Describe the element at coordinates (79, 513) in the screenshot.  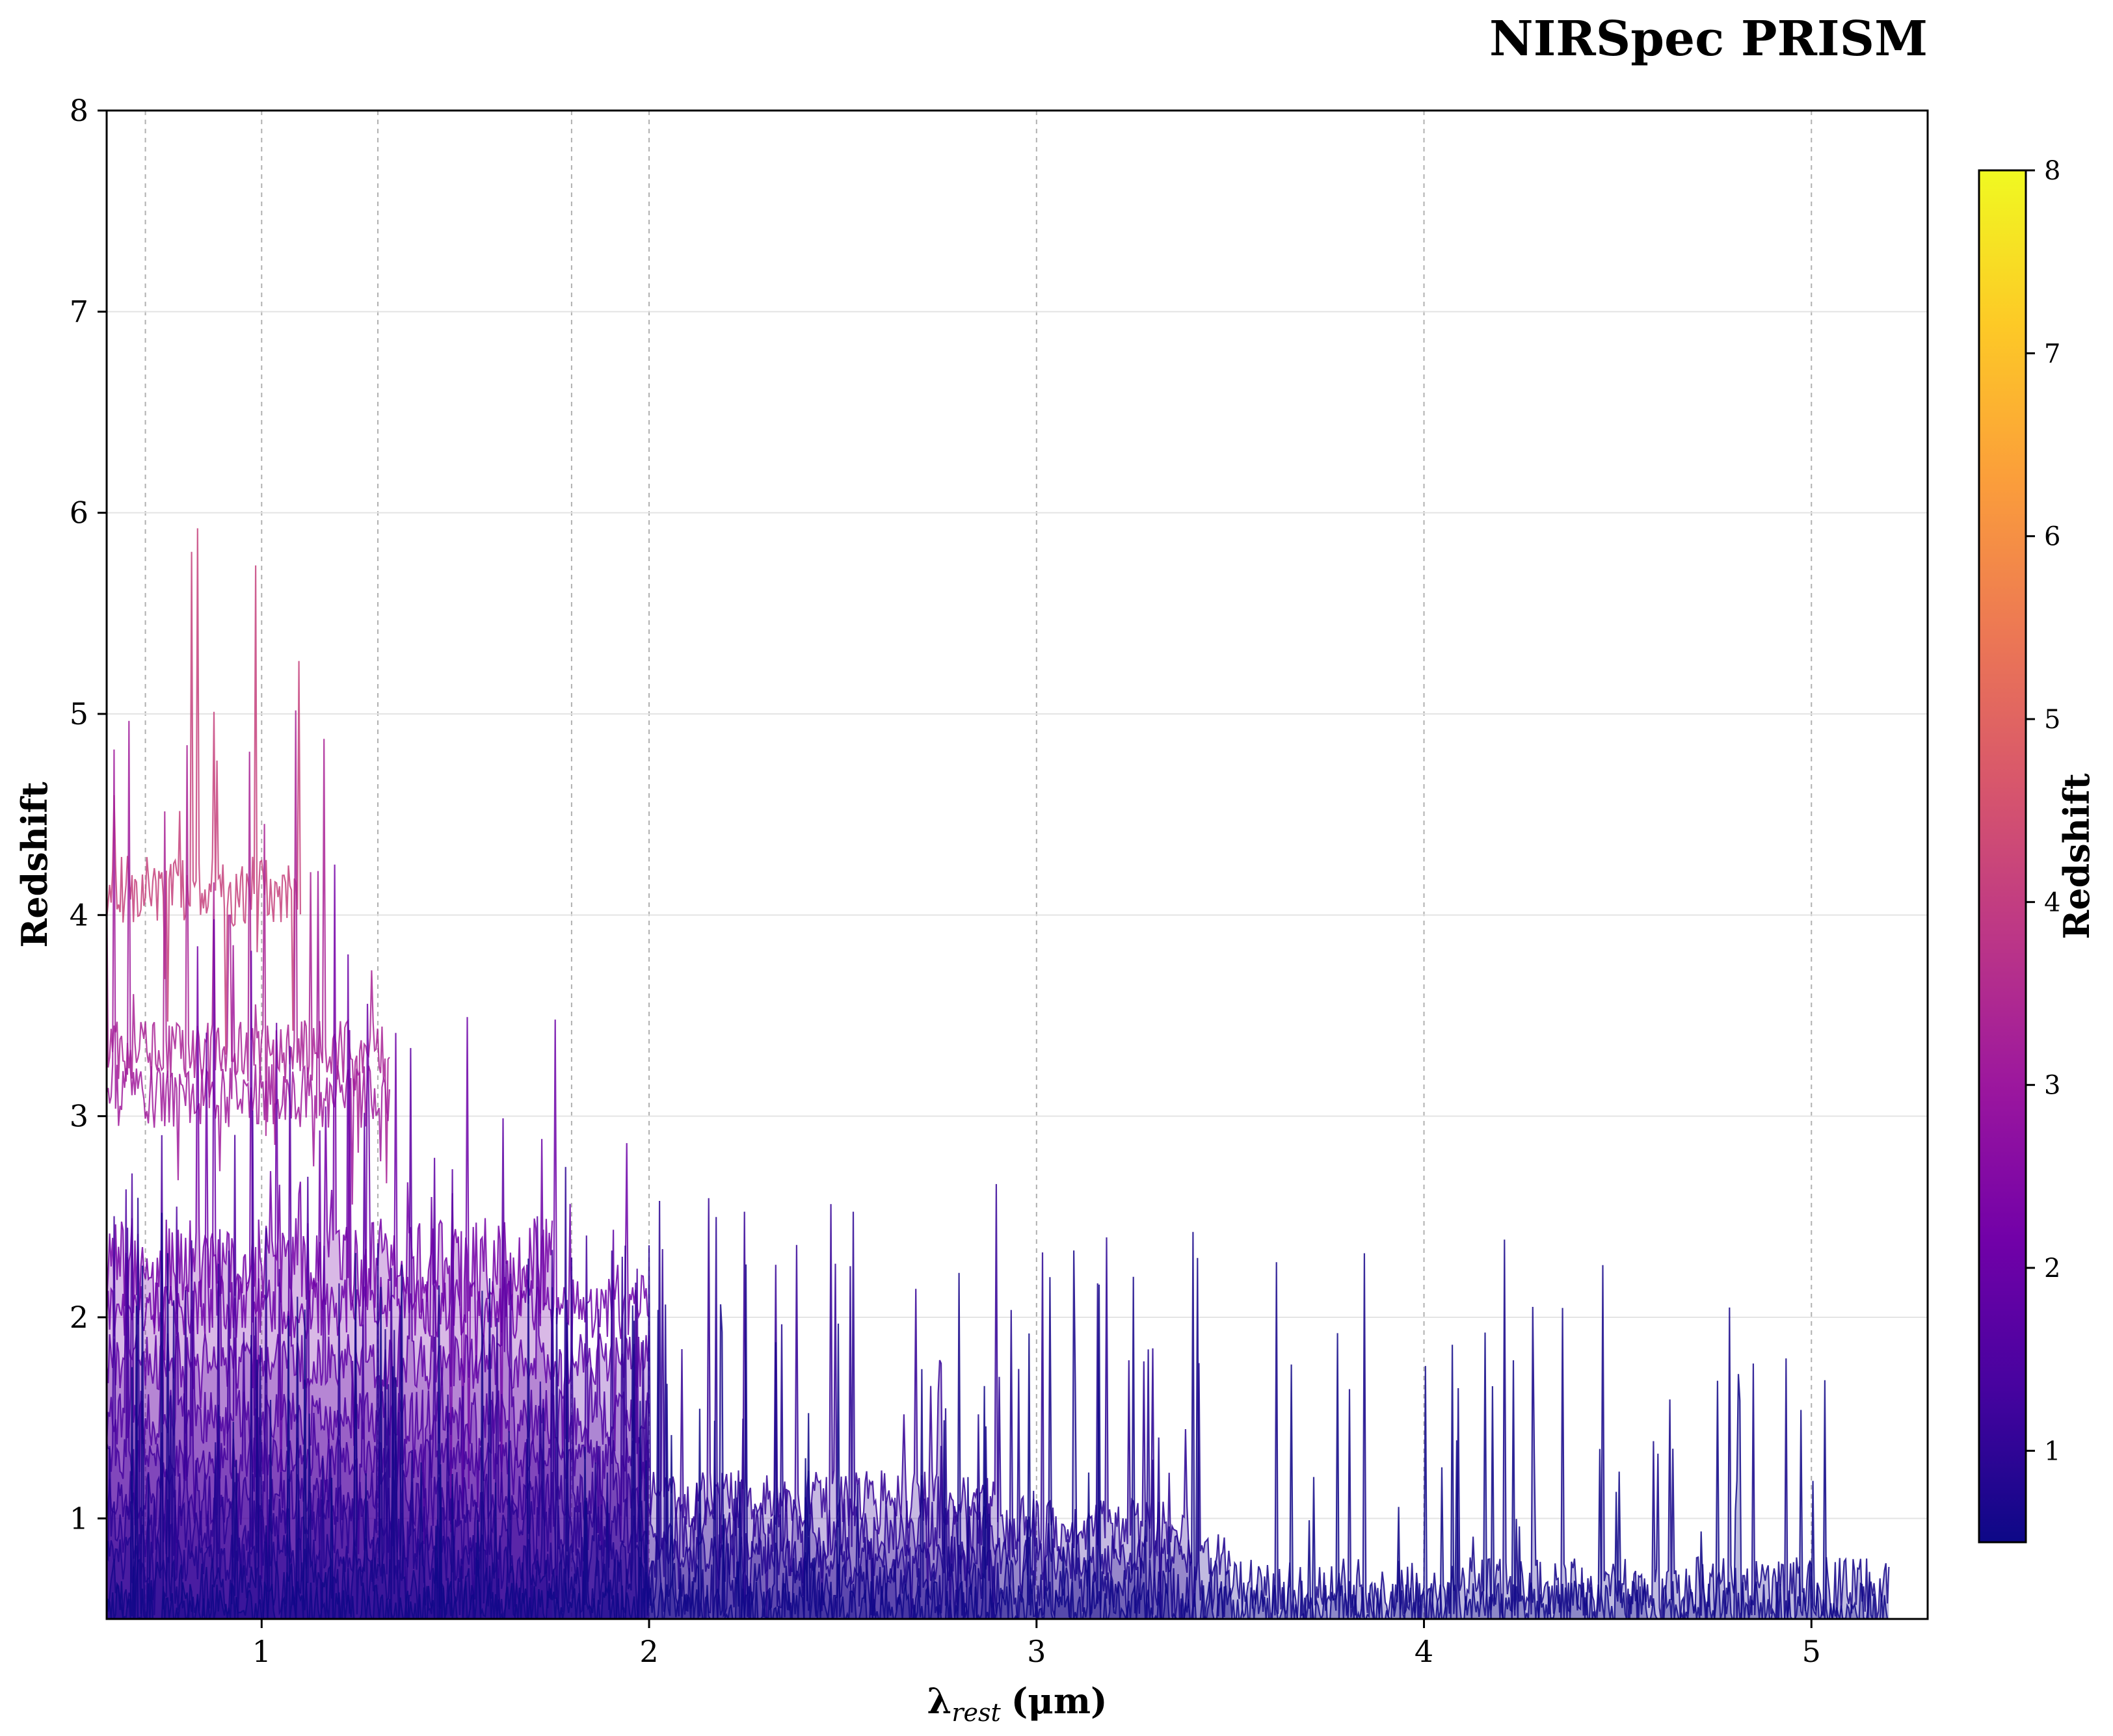
I see `y-tick-label: 6` at that location.